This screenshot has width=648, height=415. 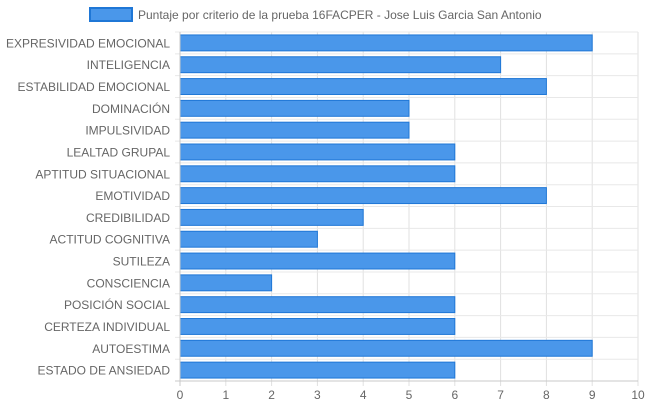 I want to click on x-tick-labels: 0 1 2 3 4 5 6 7 8 9 10, so click(x=411, y=395).